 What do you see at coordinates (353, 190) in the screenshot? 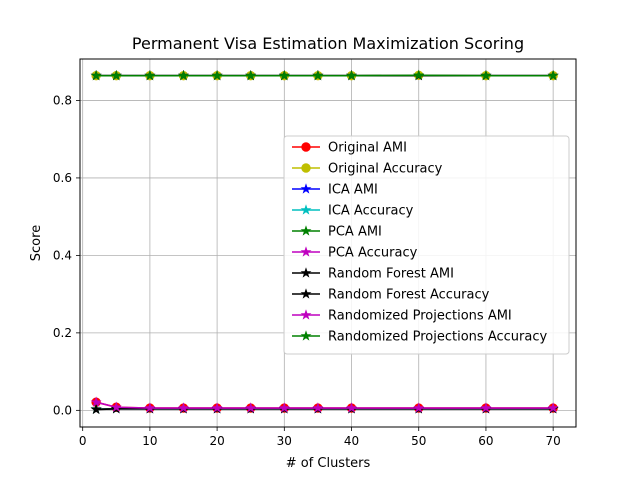
I see `legend-entry-label: ICA AMI` at bounding box center [353, 190].